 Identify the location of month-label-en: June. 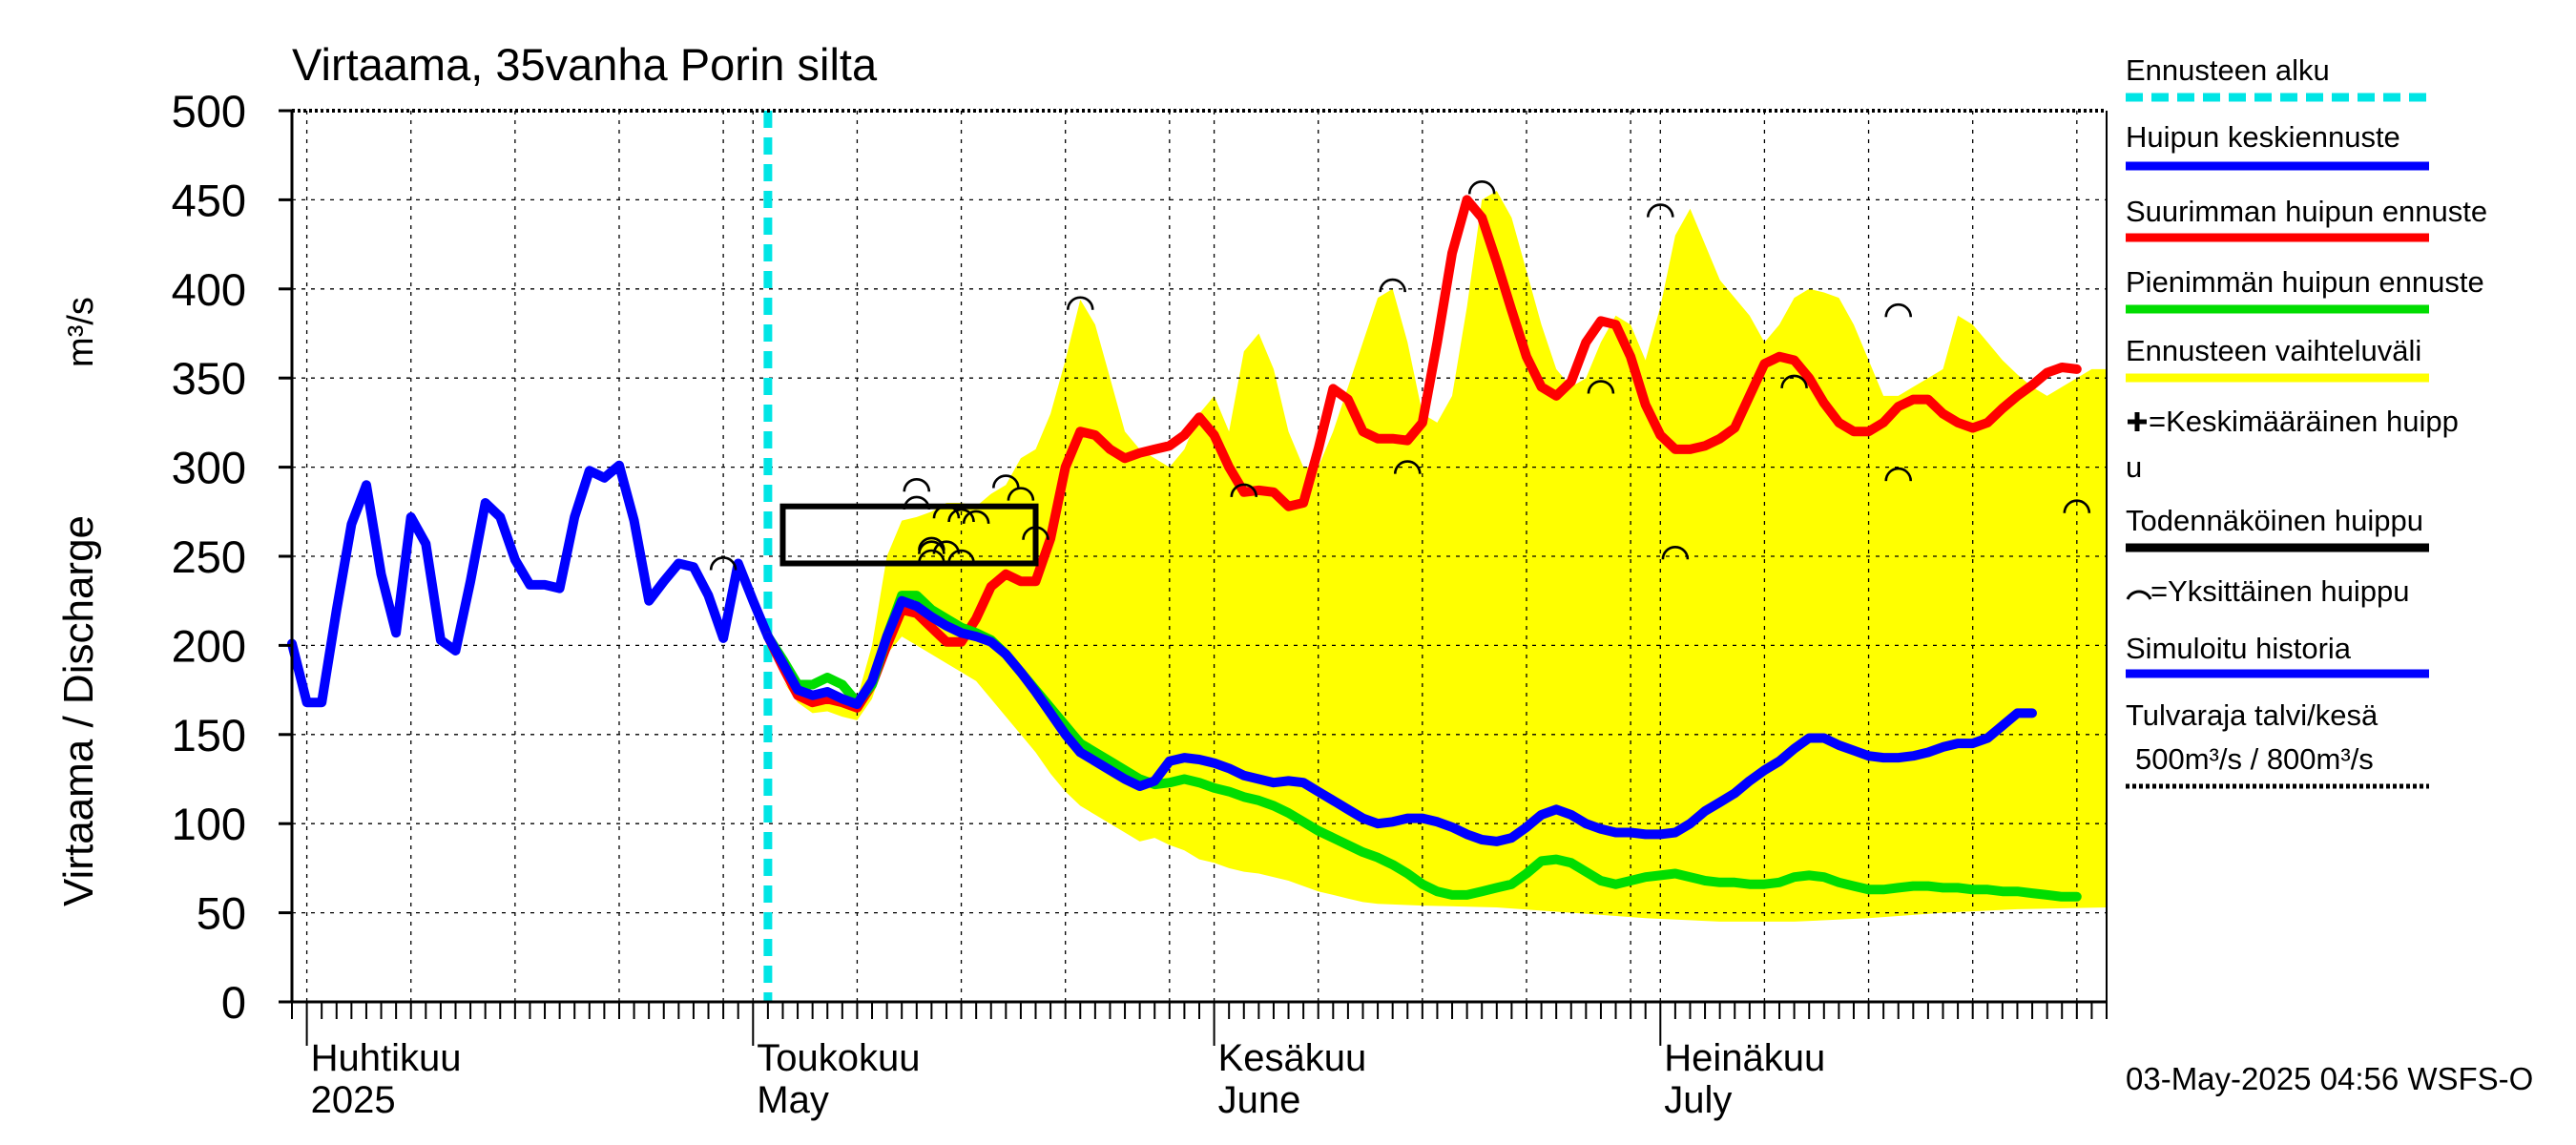
(1259, 1100).